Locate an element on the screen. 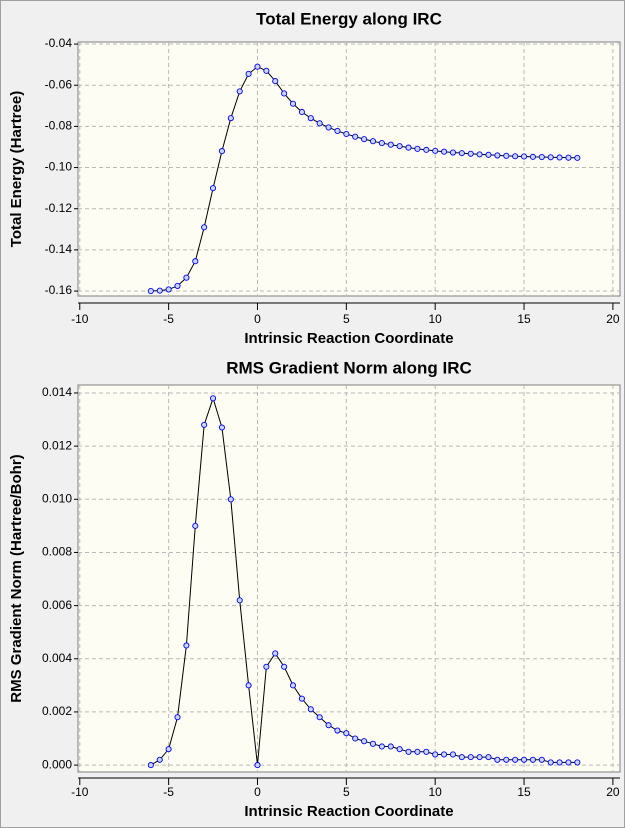  y-tick-label: -0.10 is located at coordinates (59, 167).